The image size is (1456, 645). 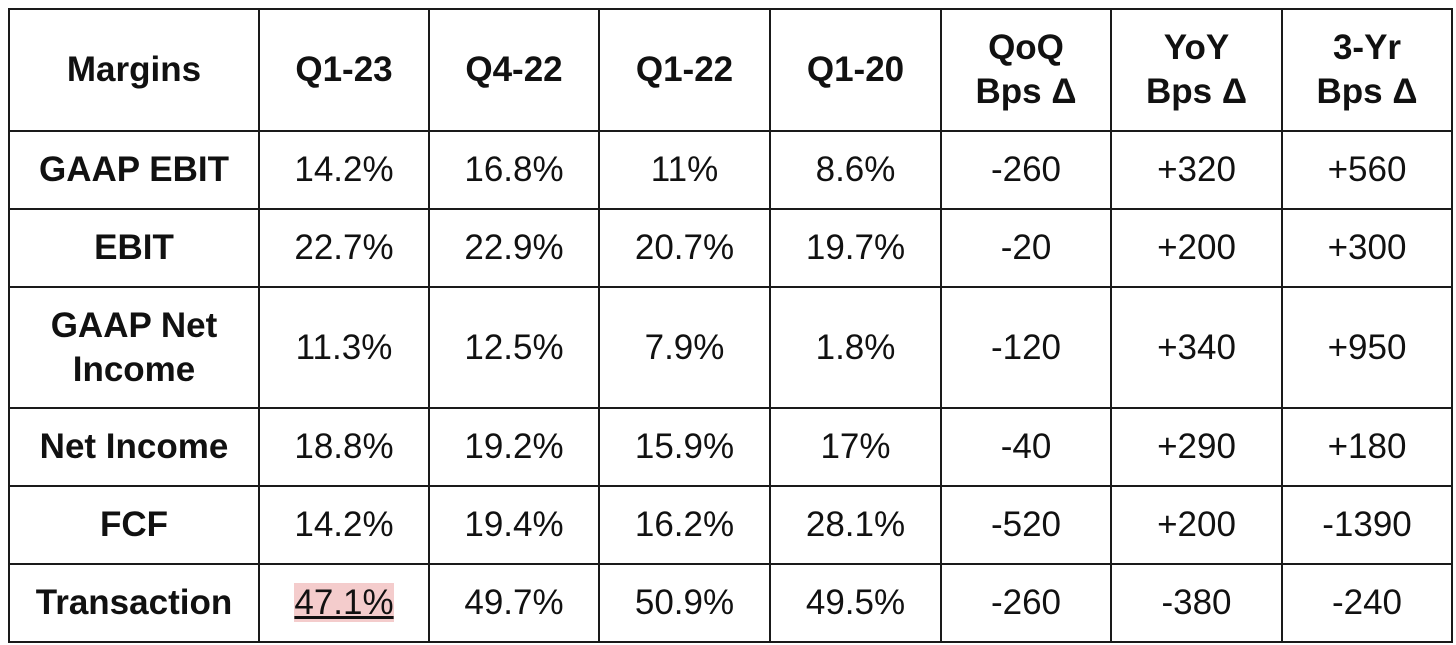 What do you see at coordinates (1367, 248) in the screenshot?
I see `data-cell: +300` at bounding box center [1367, 248].